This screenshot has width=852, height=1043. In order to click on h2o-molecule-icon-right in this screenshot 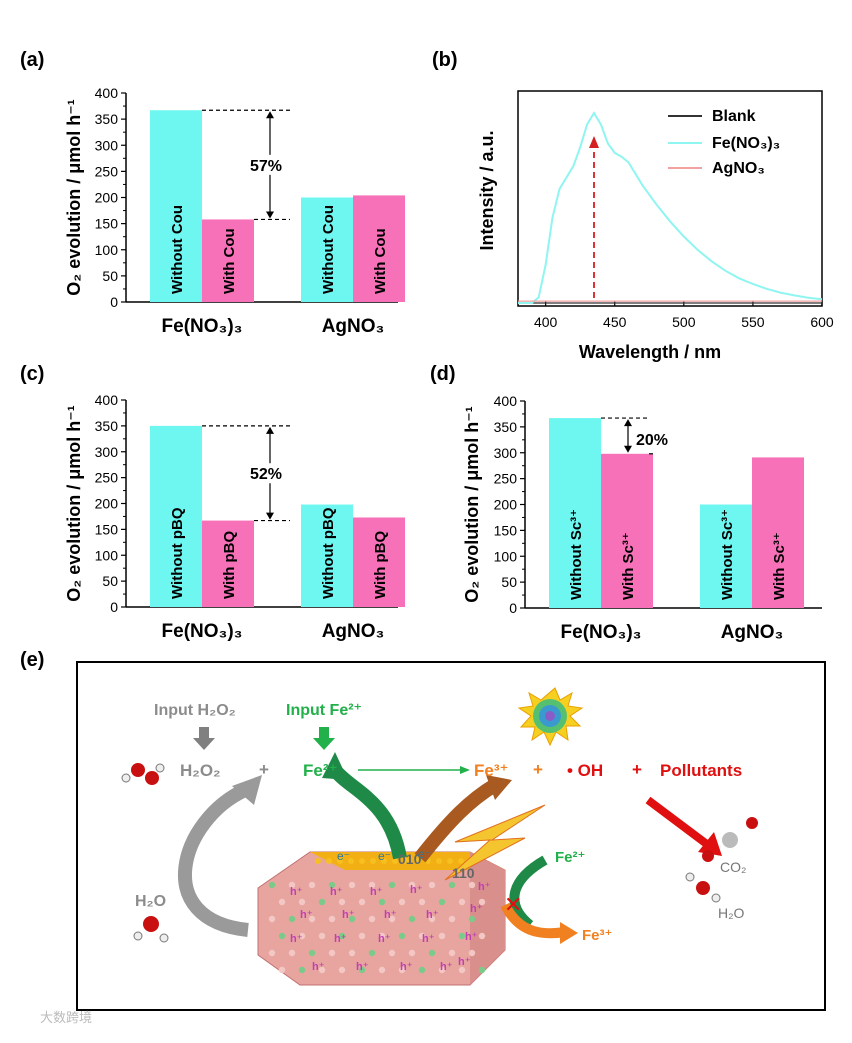, I will do `click(703, 887)`.